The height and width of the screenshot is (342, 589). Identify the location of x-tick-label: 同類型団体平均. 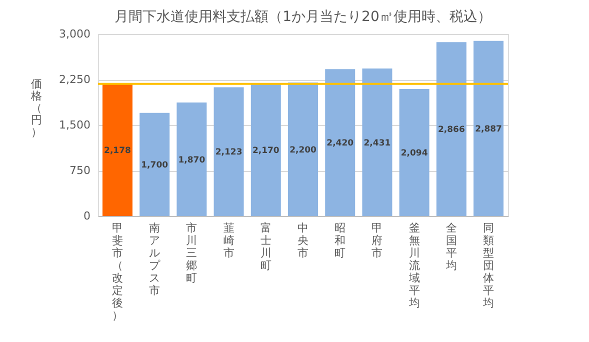
(488, 266).